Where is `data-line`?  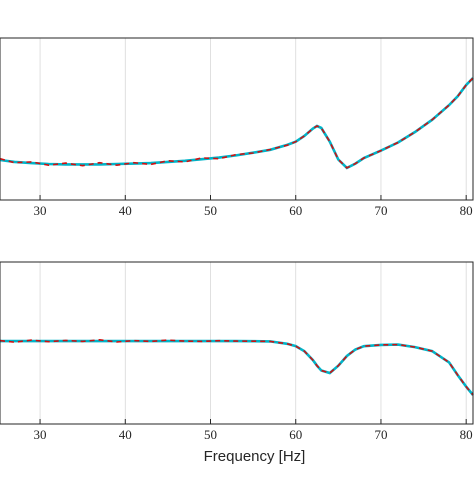
data-line is located at coordinates (237, 367).